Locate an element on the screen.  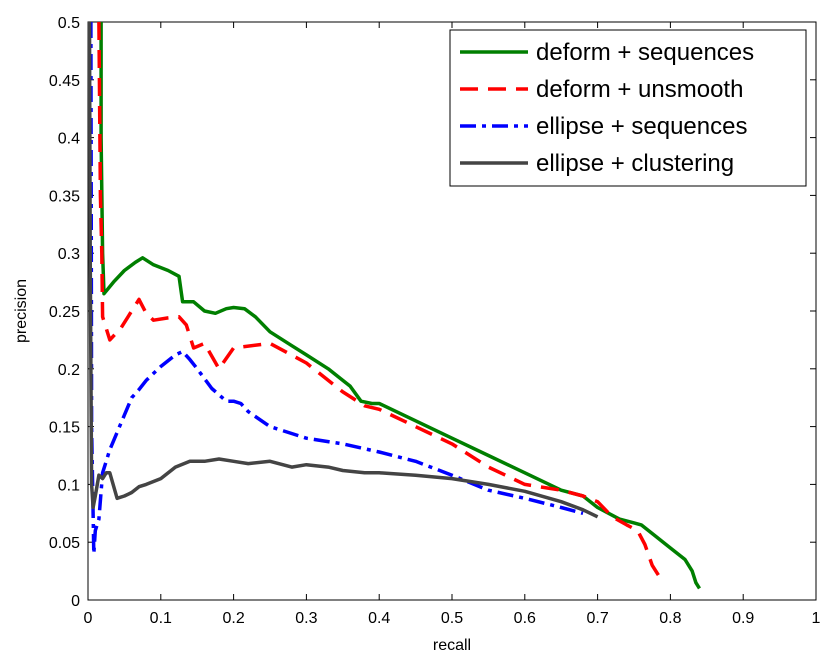
legend-label-3: ellipse + sequences is located at coordinates (641, 126).